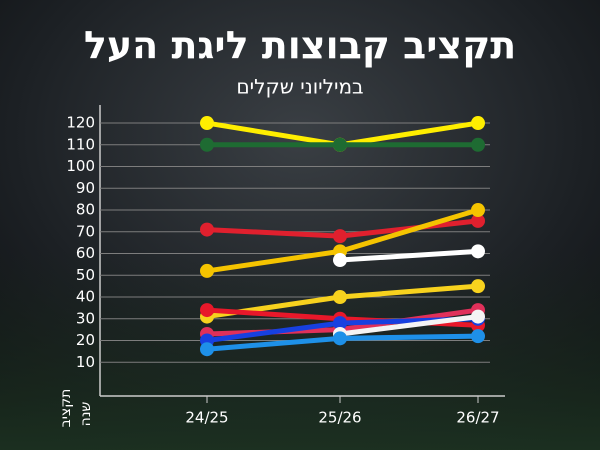  I want to click on x-axis-label: שנה, so click(86, 414).